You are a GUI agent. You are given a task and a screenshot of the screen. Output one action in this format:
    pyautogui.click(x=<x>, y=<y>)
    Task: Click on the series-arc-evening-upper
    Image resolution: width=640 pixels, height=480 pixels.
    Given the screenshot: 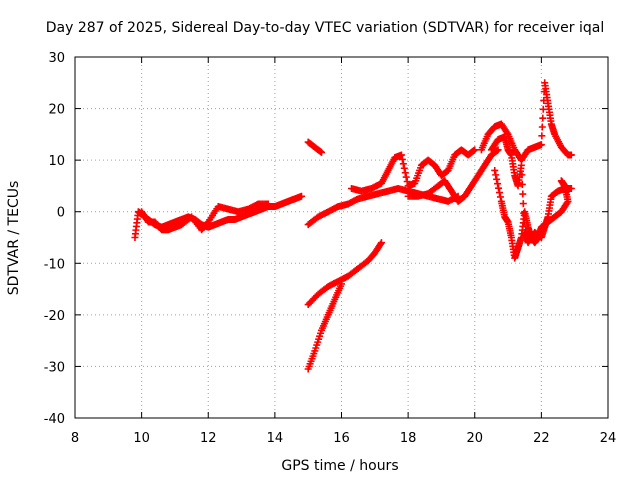 What is the action you would take?
    pyautogui.click(x=413, y=170)
    